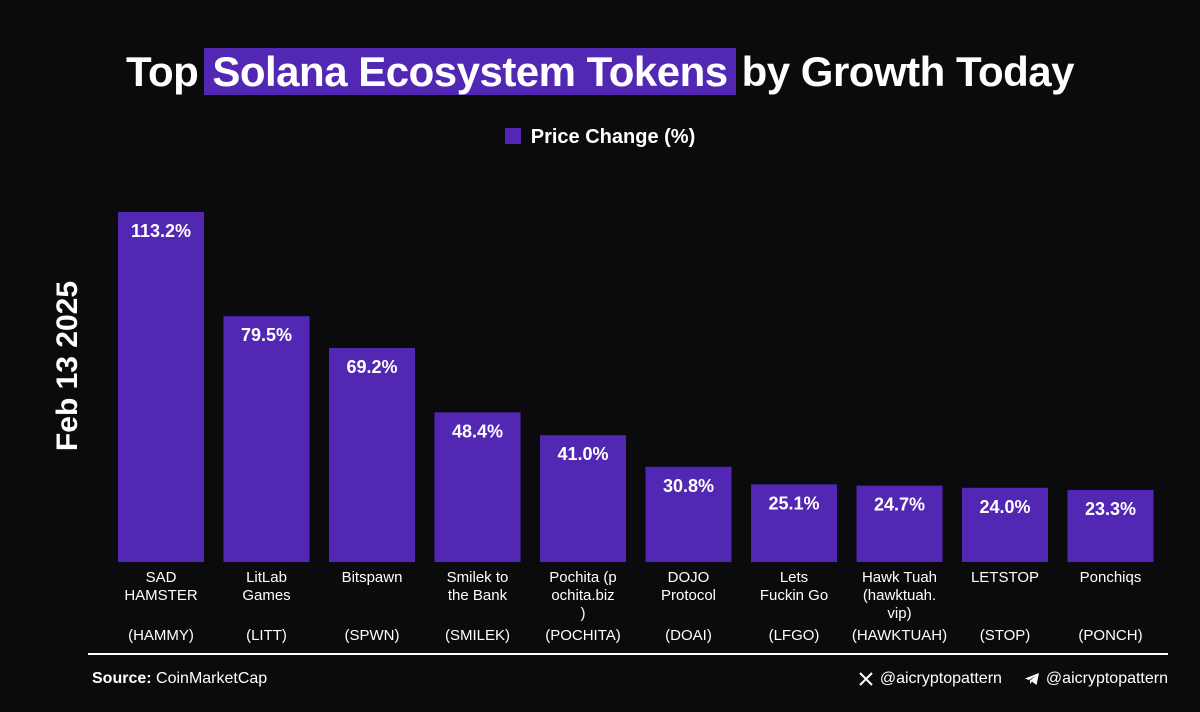 The width and height of the screenshot is (1200, 712). I want to click on ticker-label-8: (STOP), so click(1005, 635).